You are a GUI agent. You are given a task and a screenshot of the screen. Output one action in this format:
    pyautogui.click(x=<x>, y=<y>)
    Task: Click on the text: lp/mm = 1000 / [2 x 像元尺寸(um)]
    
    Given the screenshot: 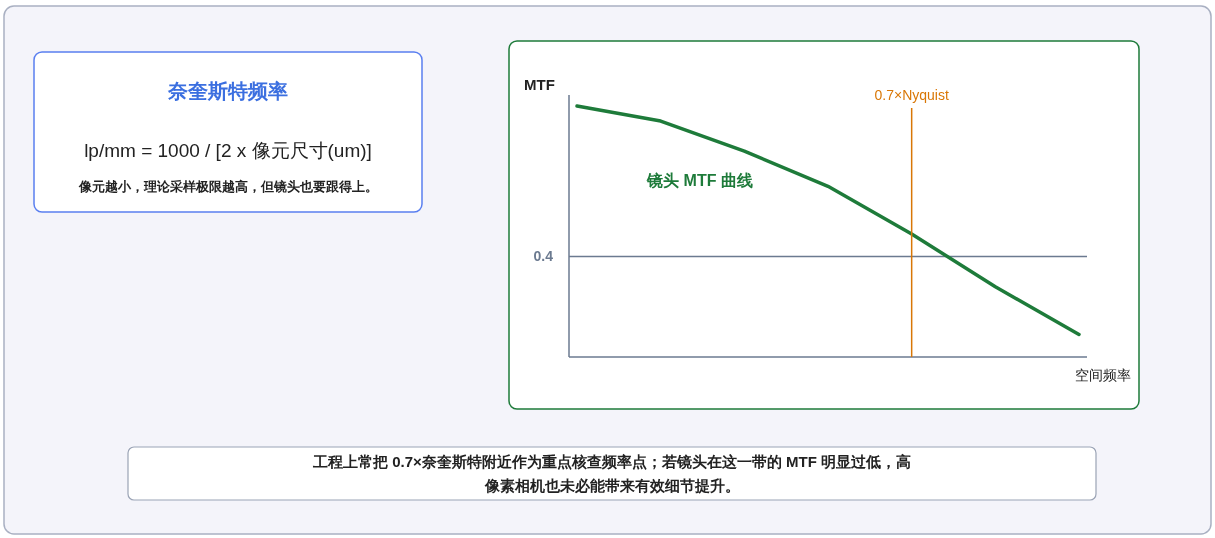 What is the action you would take?
    pyautogui.click(x=228, y=150)
    